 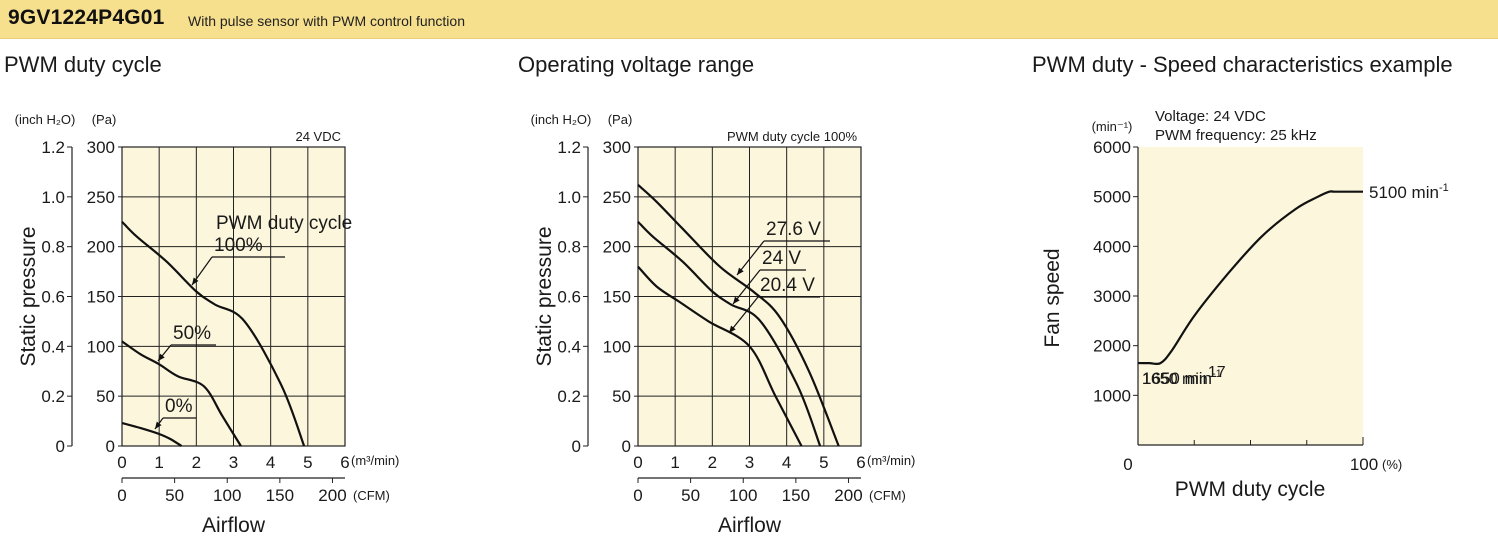 What do you see at coordinates (1112, 126) in the screenshot?
I see `chart3-y-unit: (min⁻¹)` at bounding box center [1112, 126].